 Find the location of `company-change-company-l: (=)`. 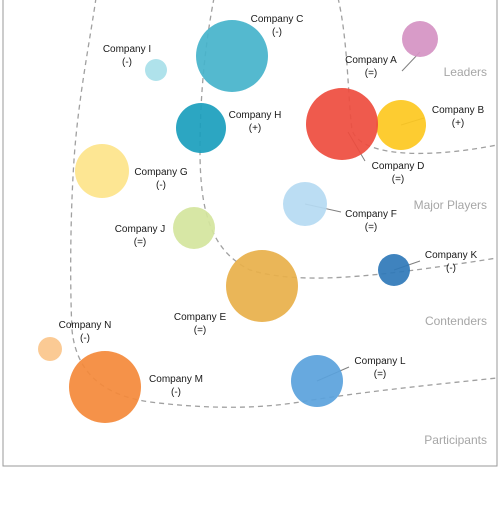

company-change-company-l: (=) is located at coordinates (380, 374).